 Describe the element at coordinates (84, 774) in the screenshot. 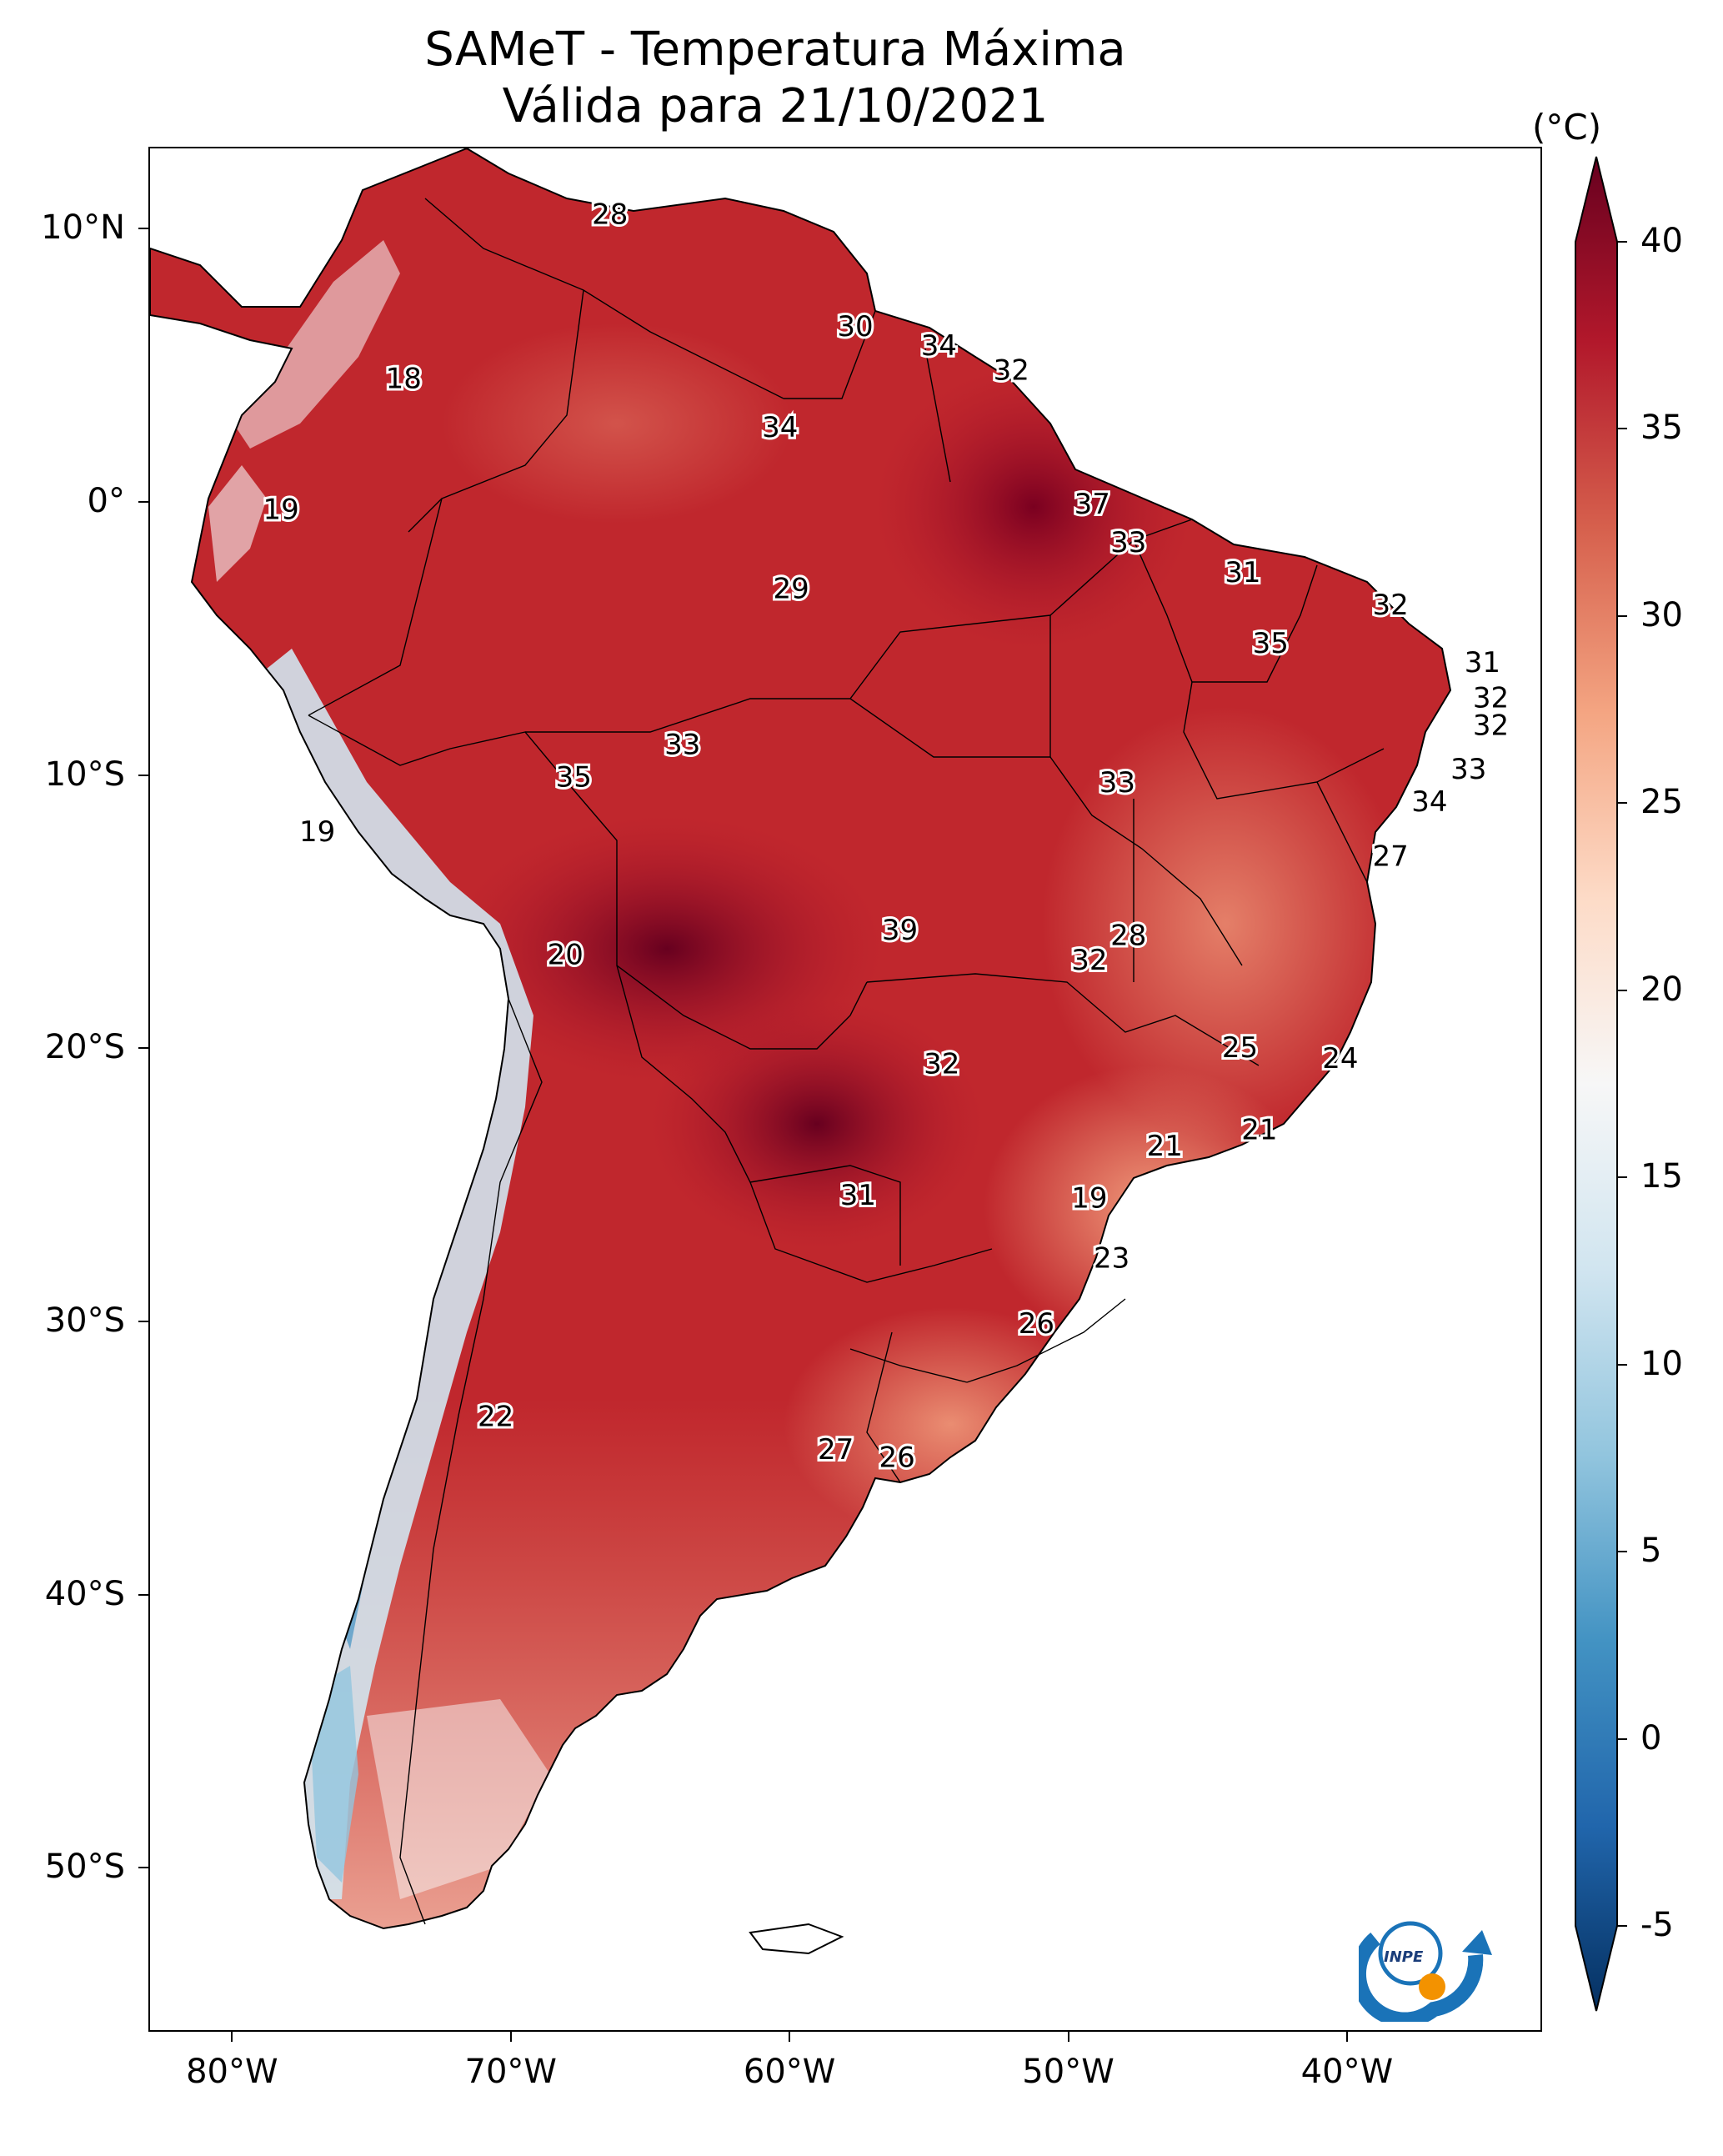

I see `latitude-label: 10°S` at that location.